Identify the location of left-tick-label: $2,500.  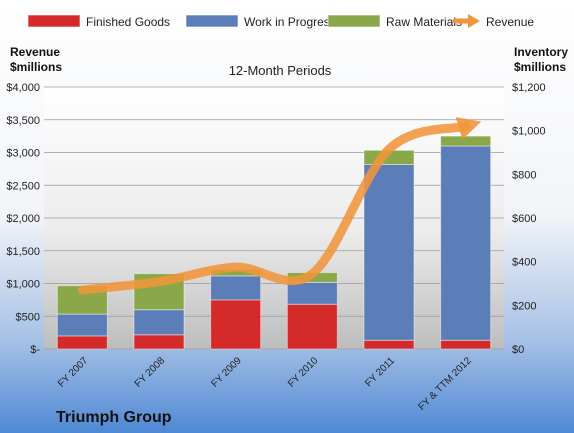
(23, 186).